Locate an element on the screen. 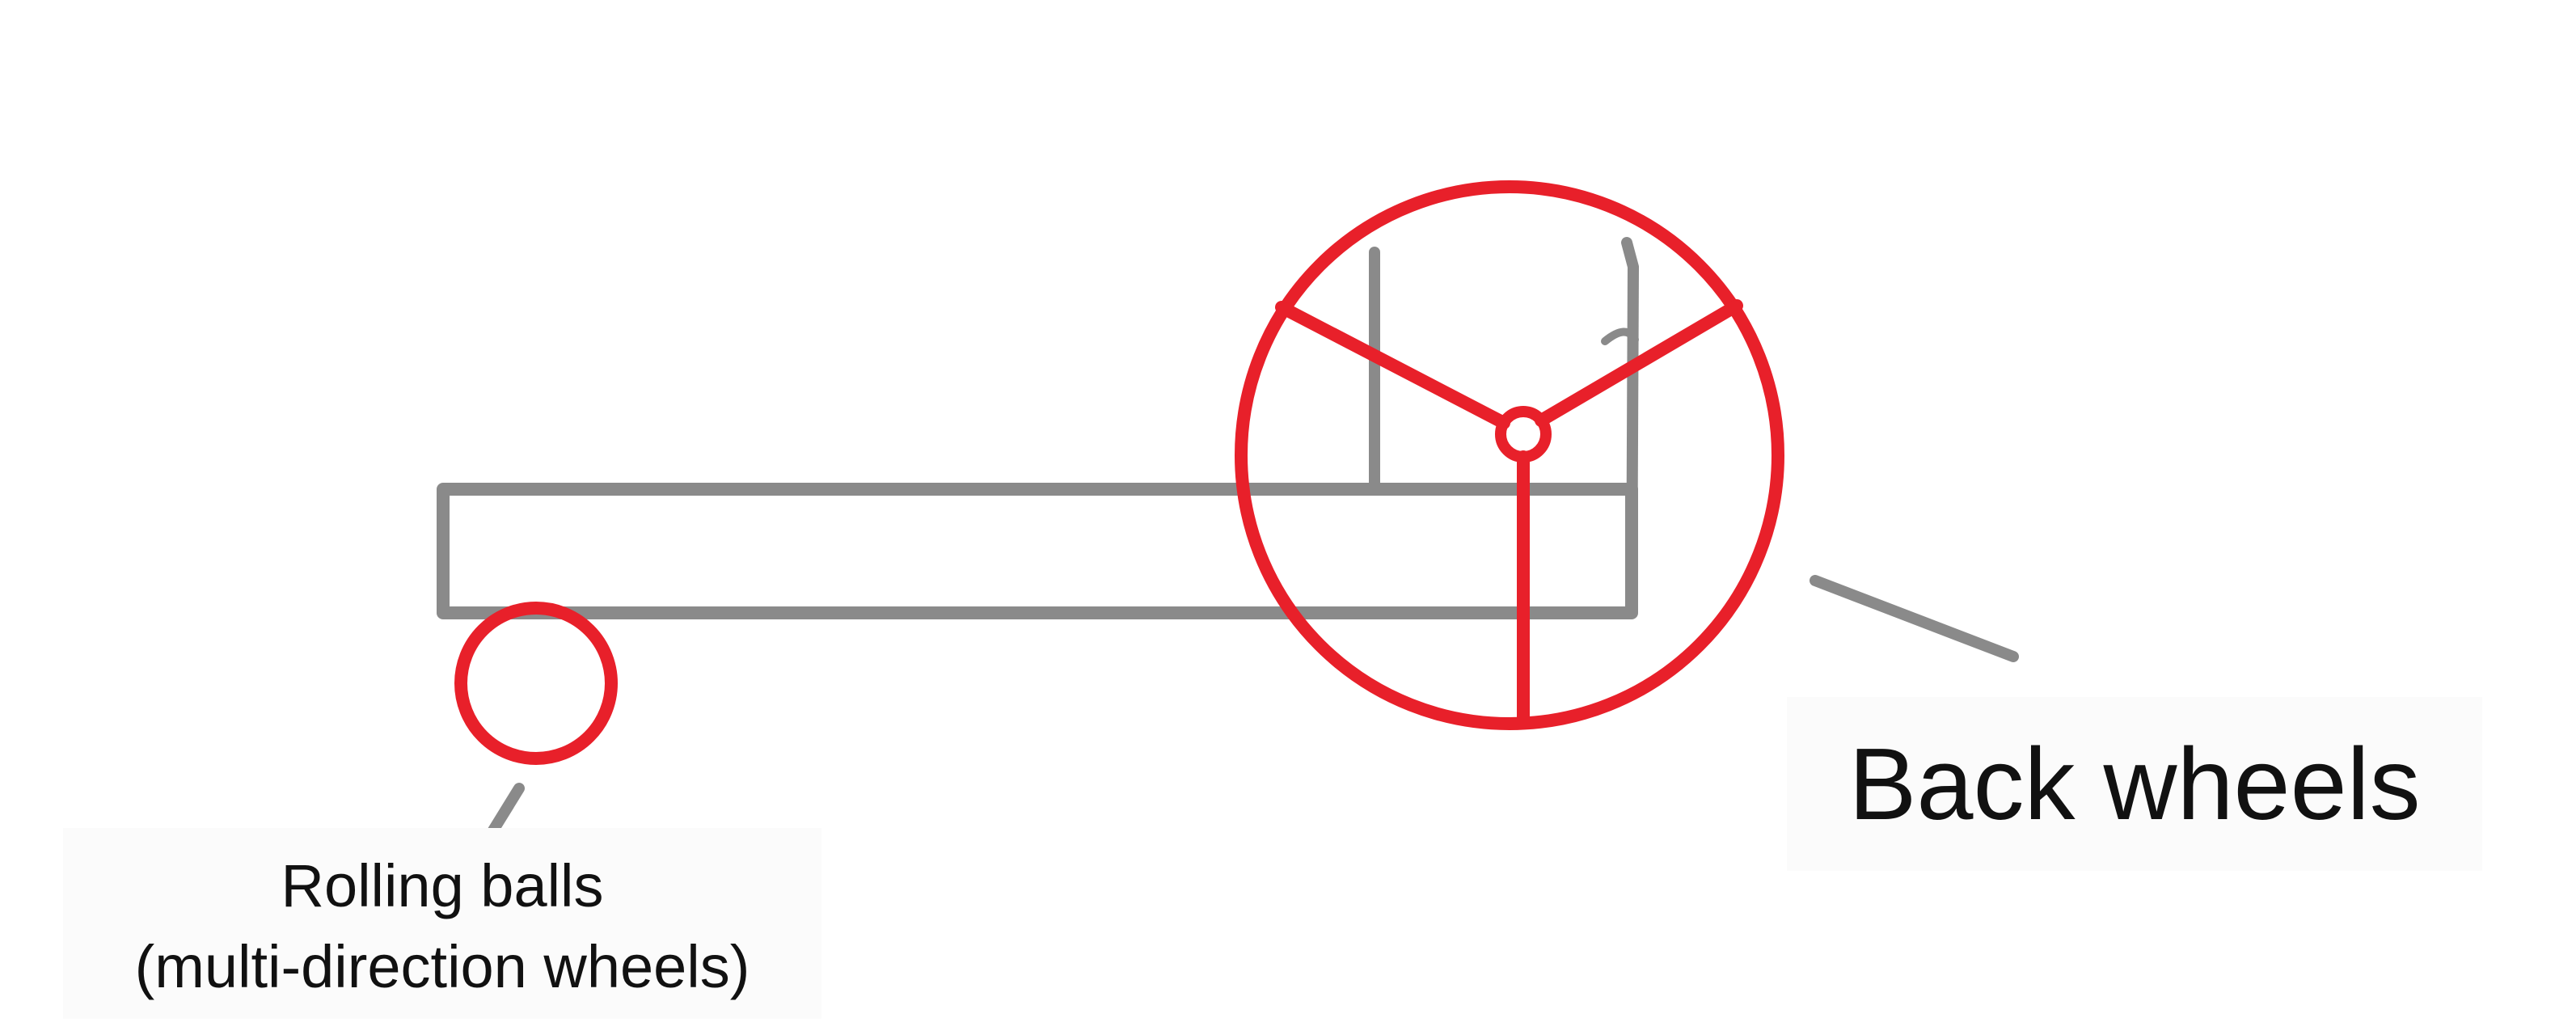 This screenshot has height=1035, width=2576. cart-platform is located at coordinates (1037, 551).